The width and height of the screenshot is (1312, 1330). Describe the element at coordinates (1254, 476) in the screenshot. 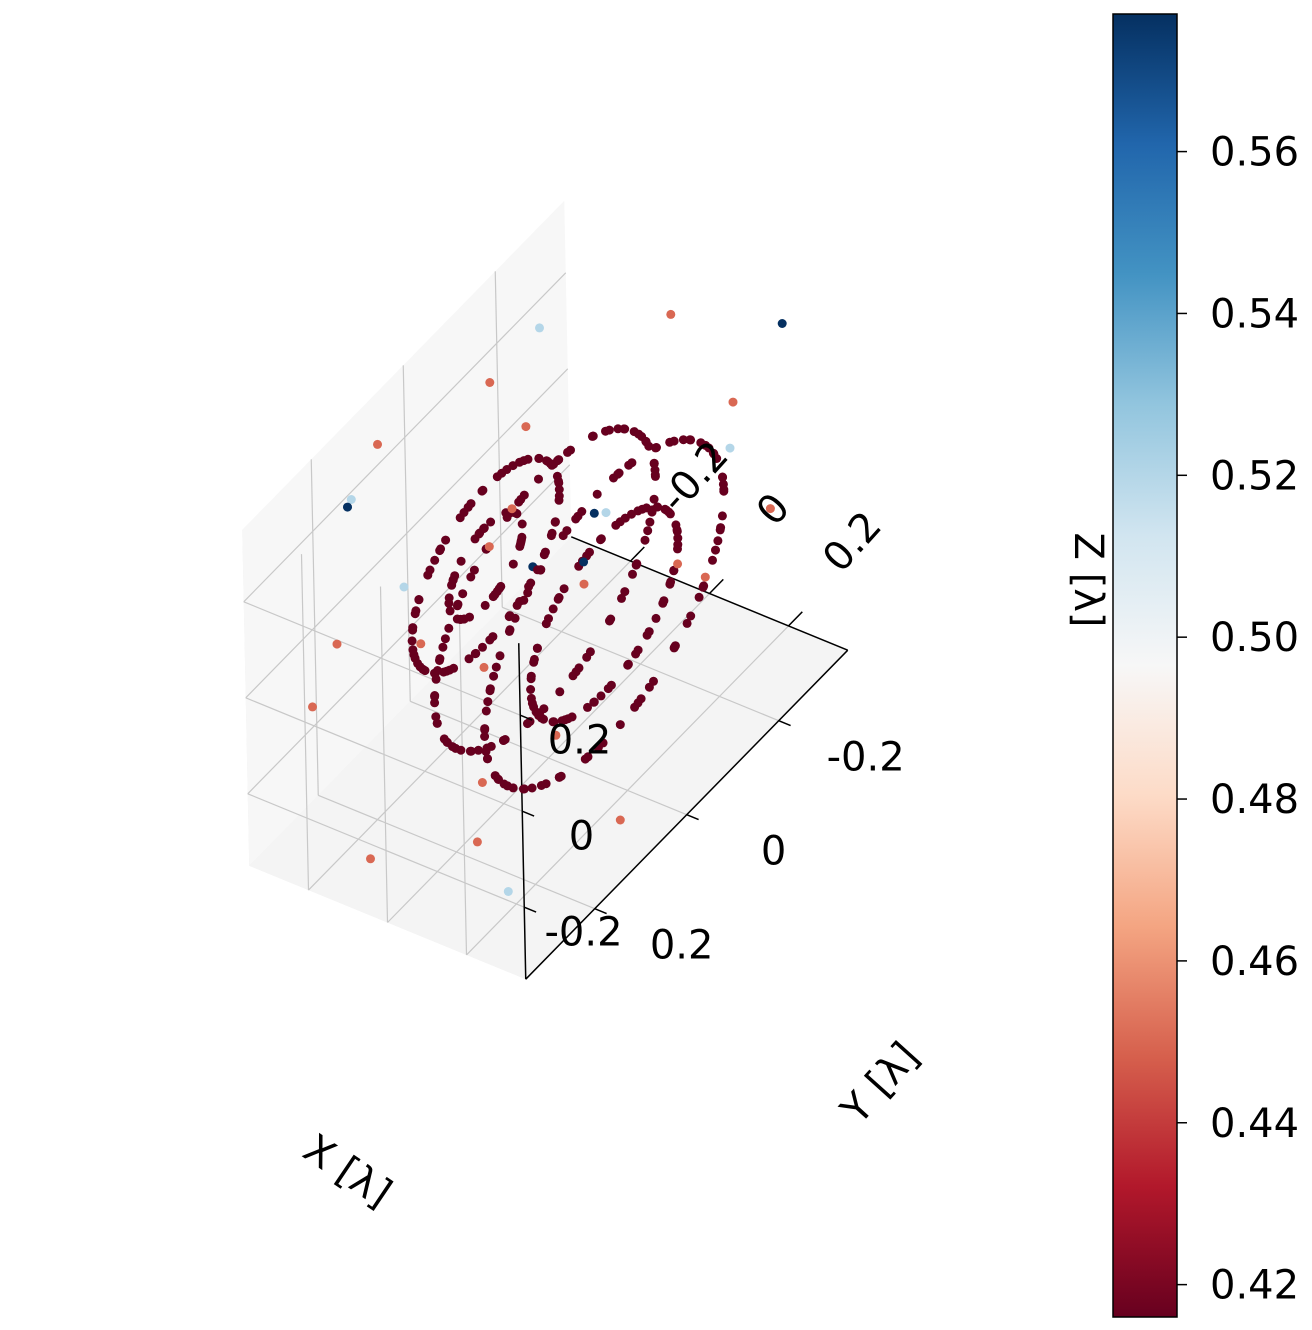

I see `colorbar-tick-label: 0.52` at that location.